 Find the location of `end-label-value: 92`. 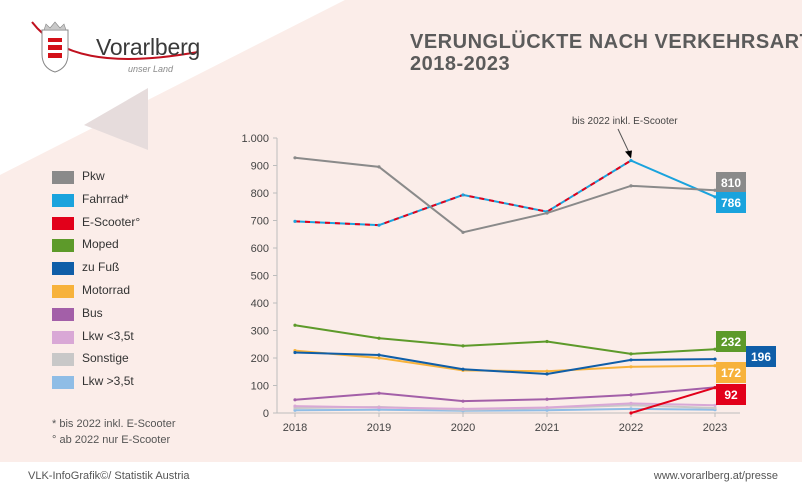

end-label-value: 92 is located at coordinates (731, 395).